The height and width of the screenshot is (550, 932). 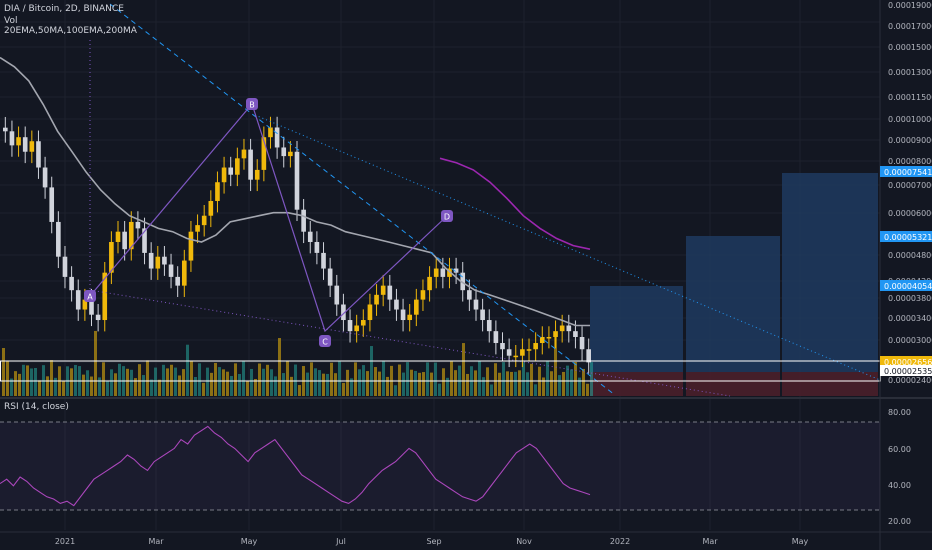 What do you see at coordinates (908, 362) in the screenshot?
I see `price-badge-label: 0.00002656` at bounding box center [908, 362].